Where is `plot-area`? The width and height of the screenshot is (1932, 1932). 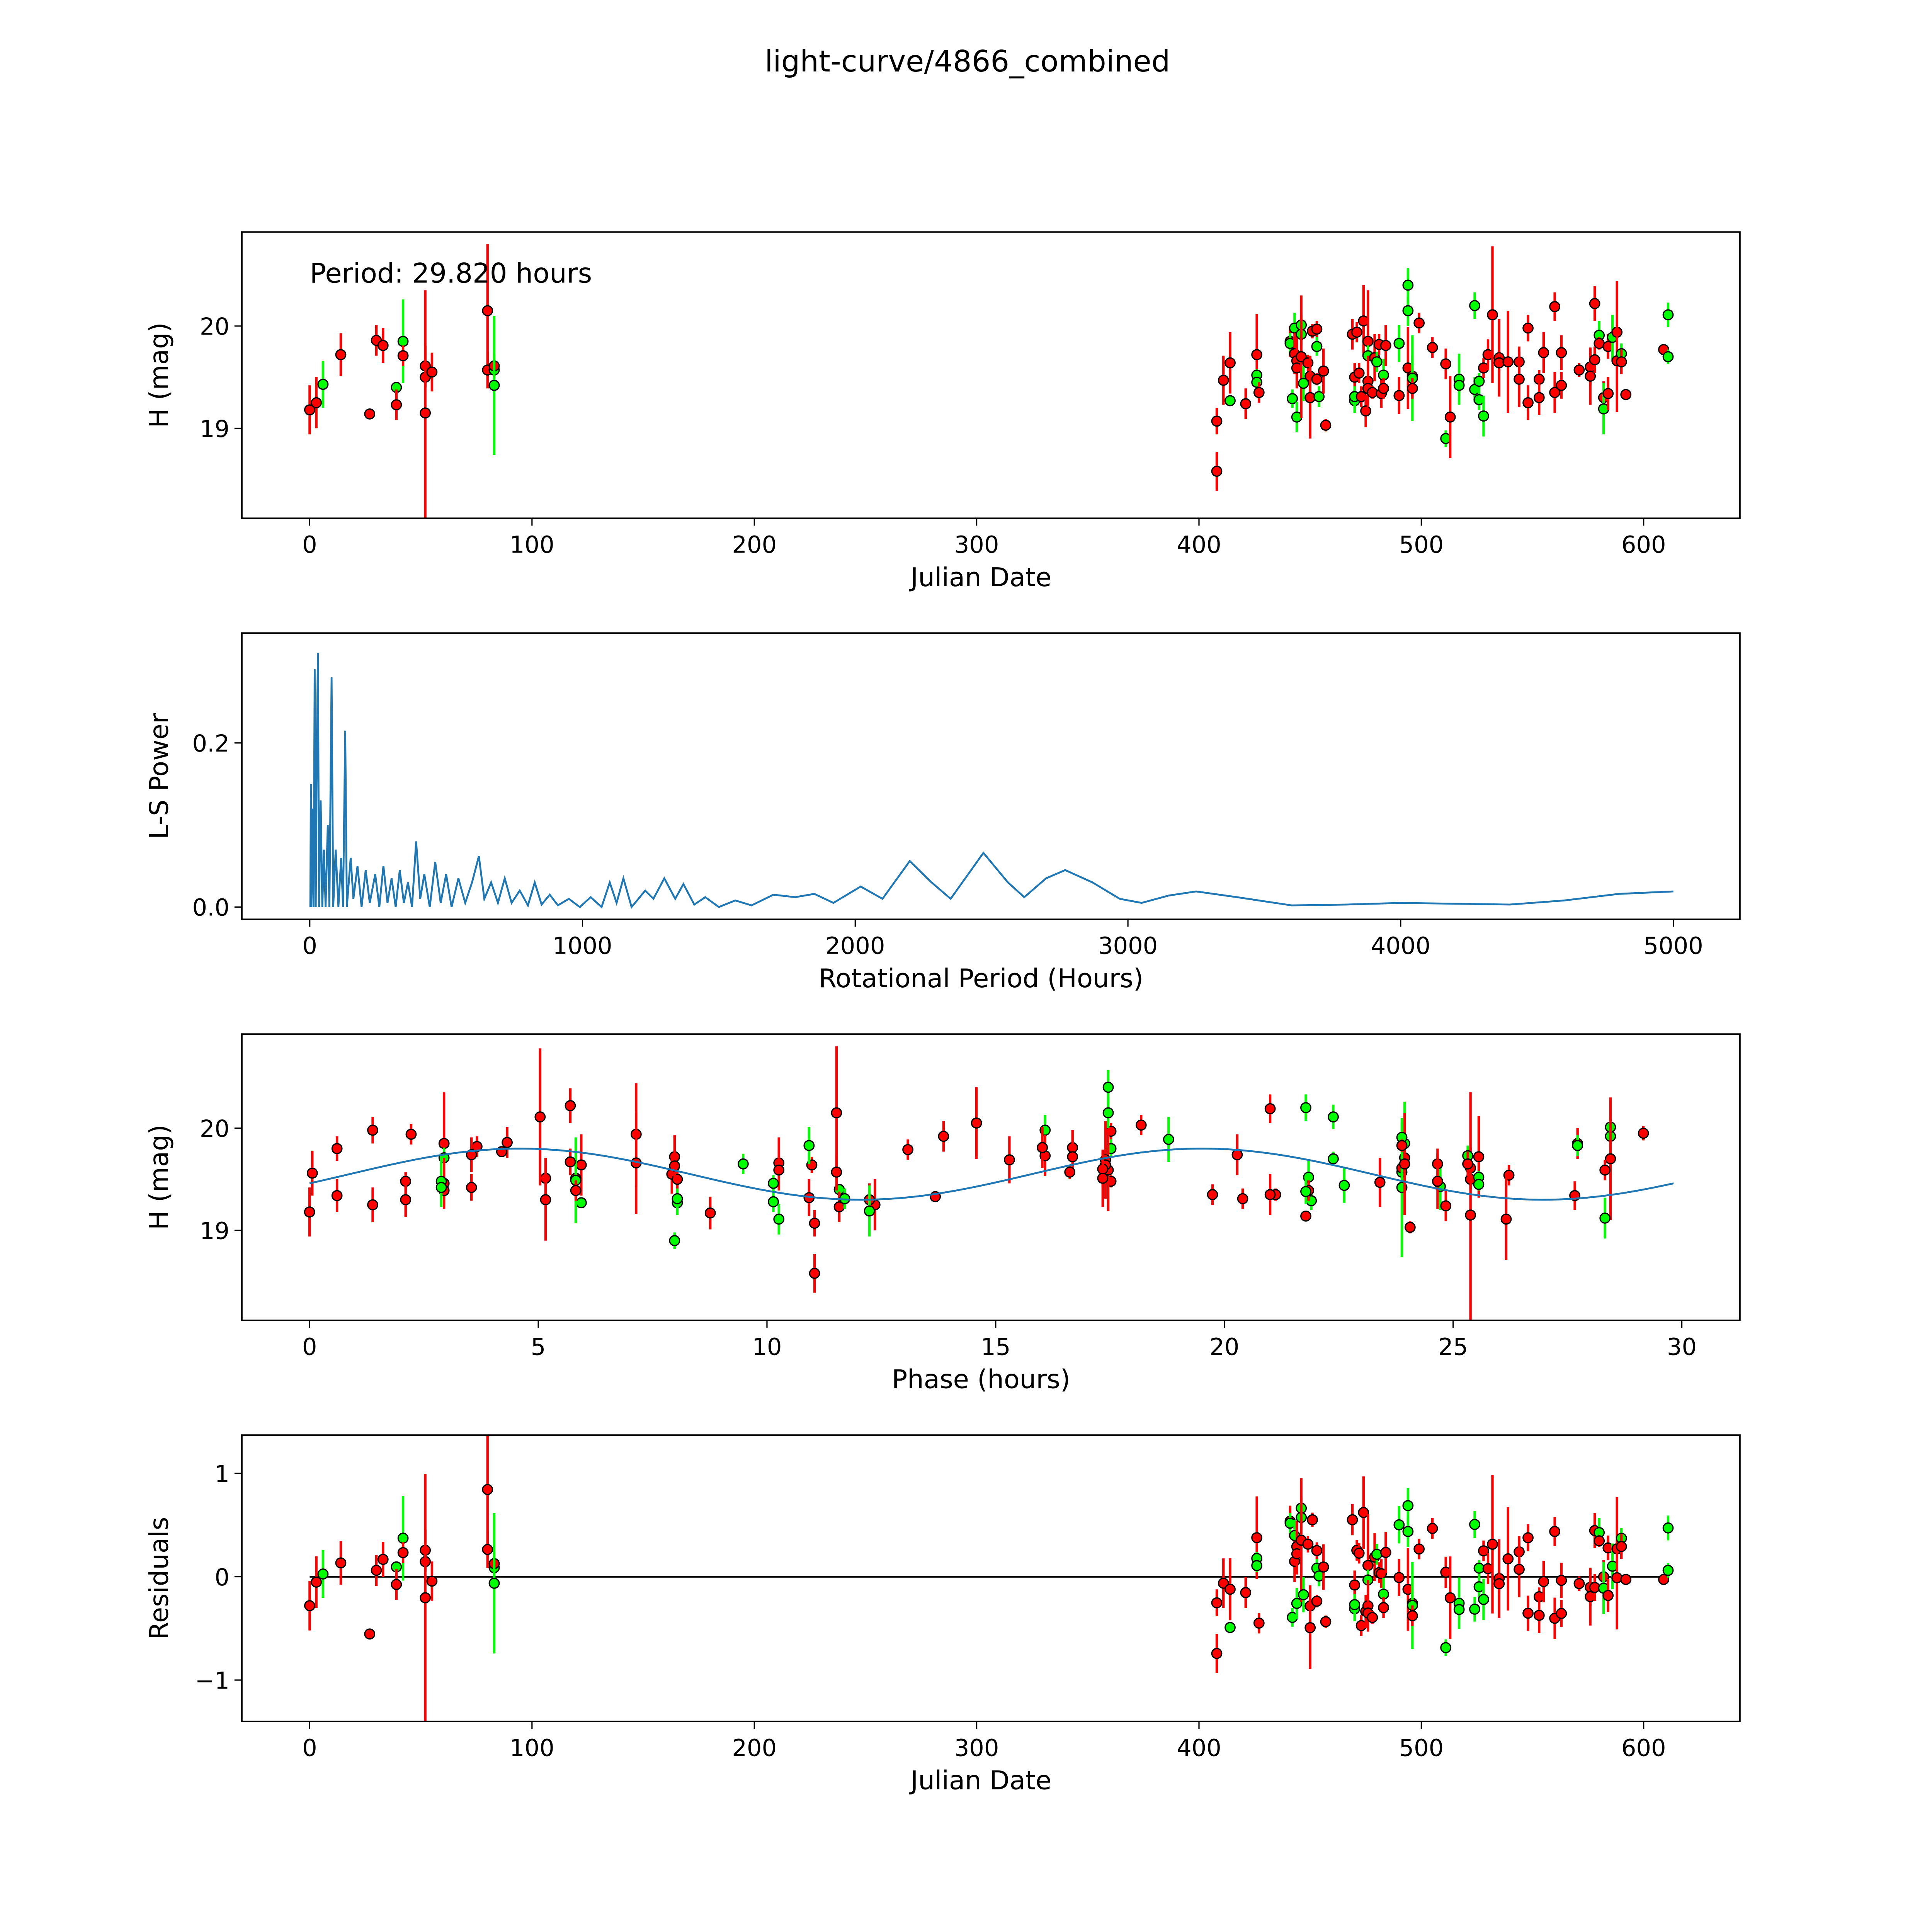 plot-area is located at coordinates (989, 1578).